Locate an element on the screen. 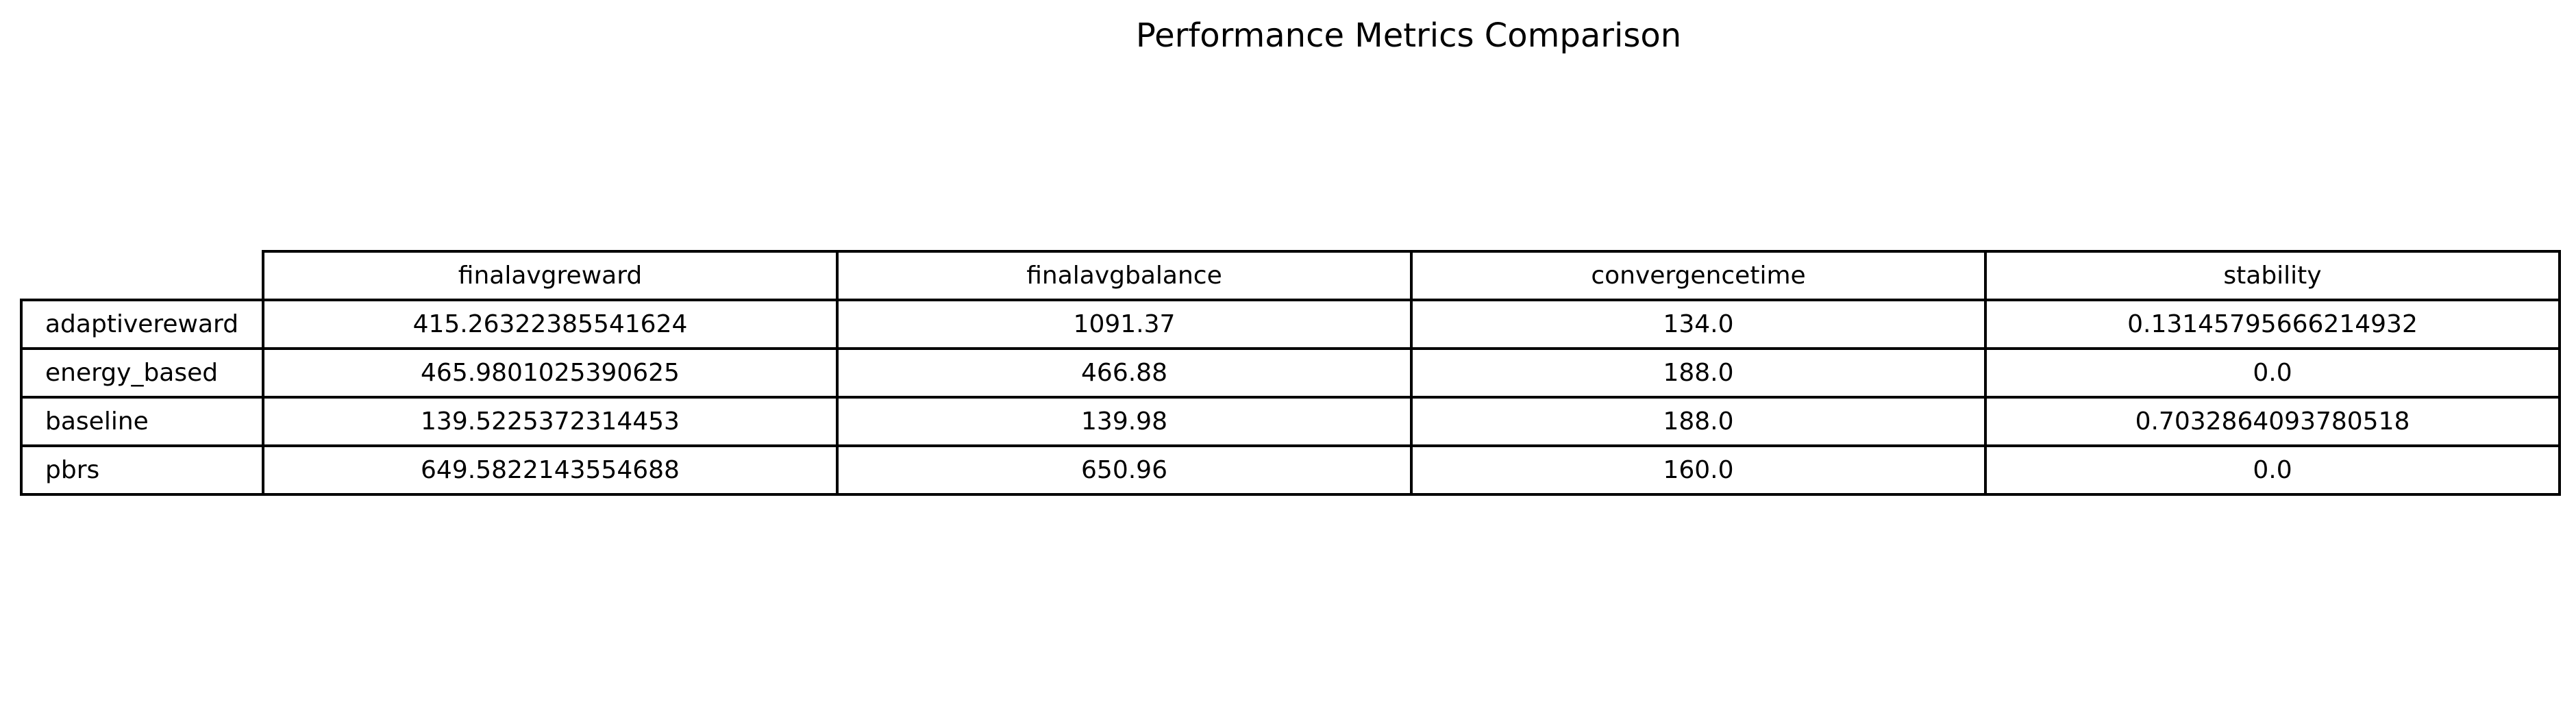 The width and height of the screenshot is (2576, 717). column-header: finalavgbalance is located at coordinates (1124, 275).